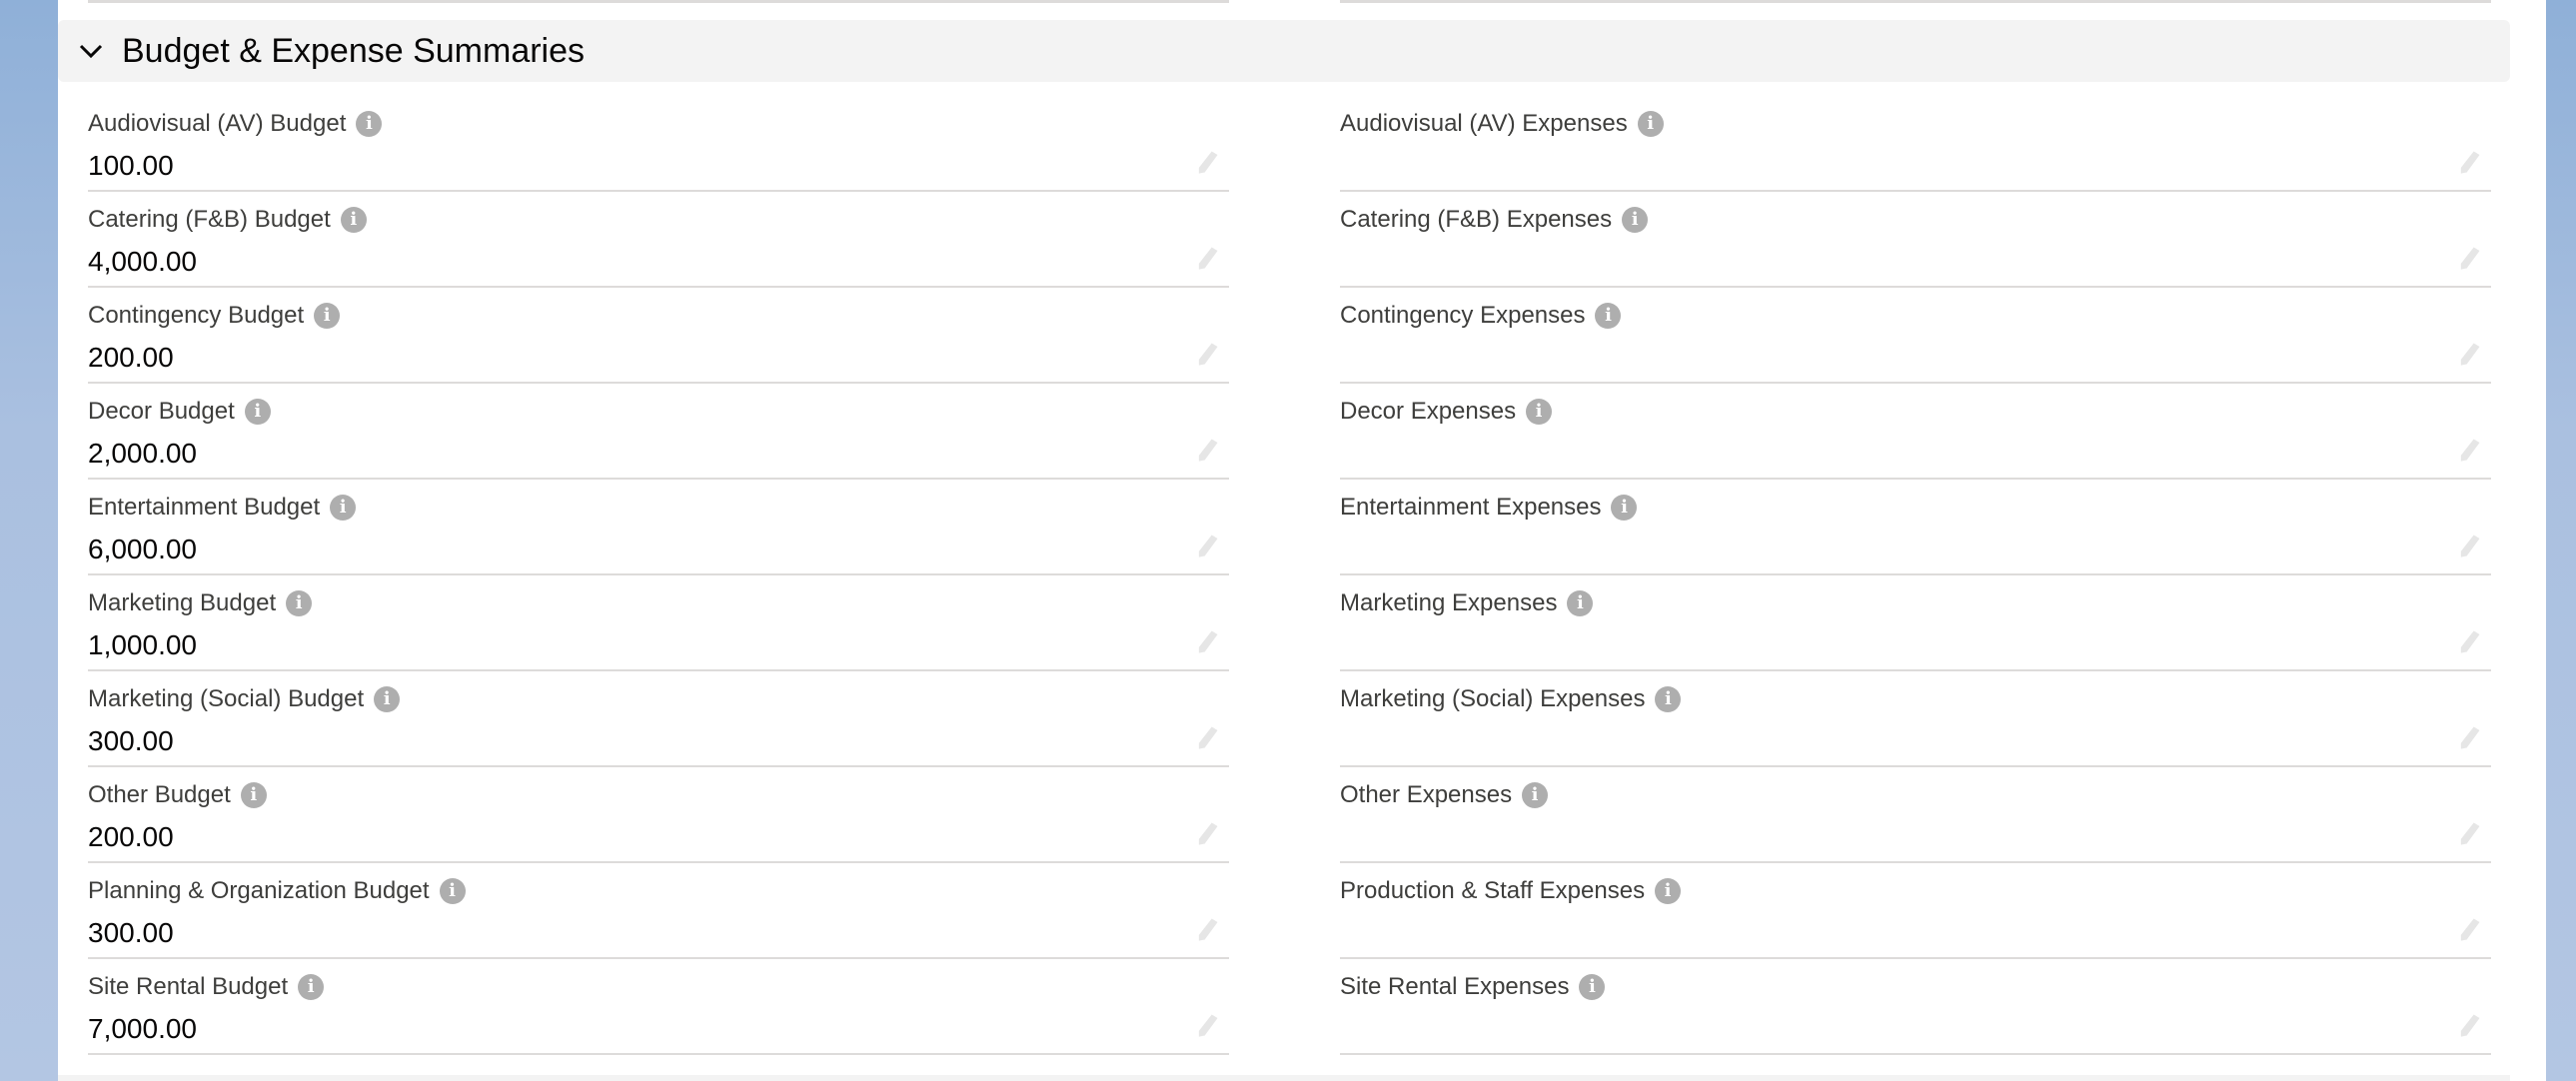 The height and width of the screenshot is (1081, 2576). What do you see at coordinates (658, 527) in the screenshot?
I see `field-row: Entertainment Budget i 6,000.00` at bounding box center [658, 527].